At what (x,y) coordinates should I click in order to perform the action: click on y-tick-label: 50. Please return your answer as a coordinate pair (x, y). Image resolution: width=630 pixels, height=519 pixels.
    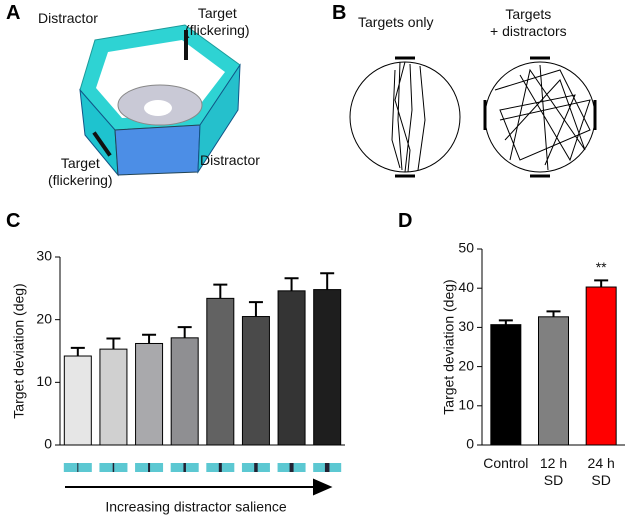
    Looking at the image, I should click on (466, 248).